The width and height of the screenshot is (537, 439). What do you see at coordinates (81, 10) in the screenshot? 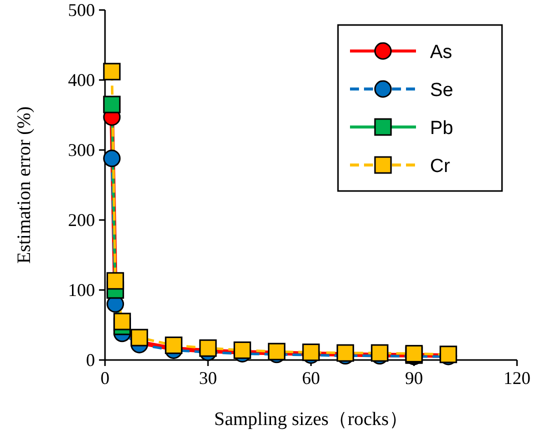
I see `y-tick-label: 500` at bounding box center [81, 10].